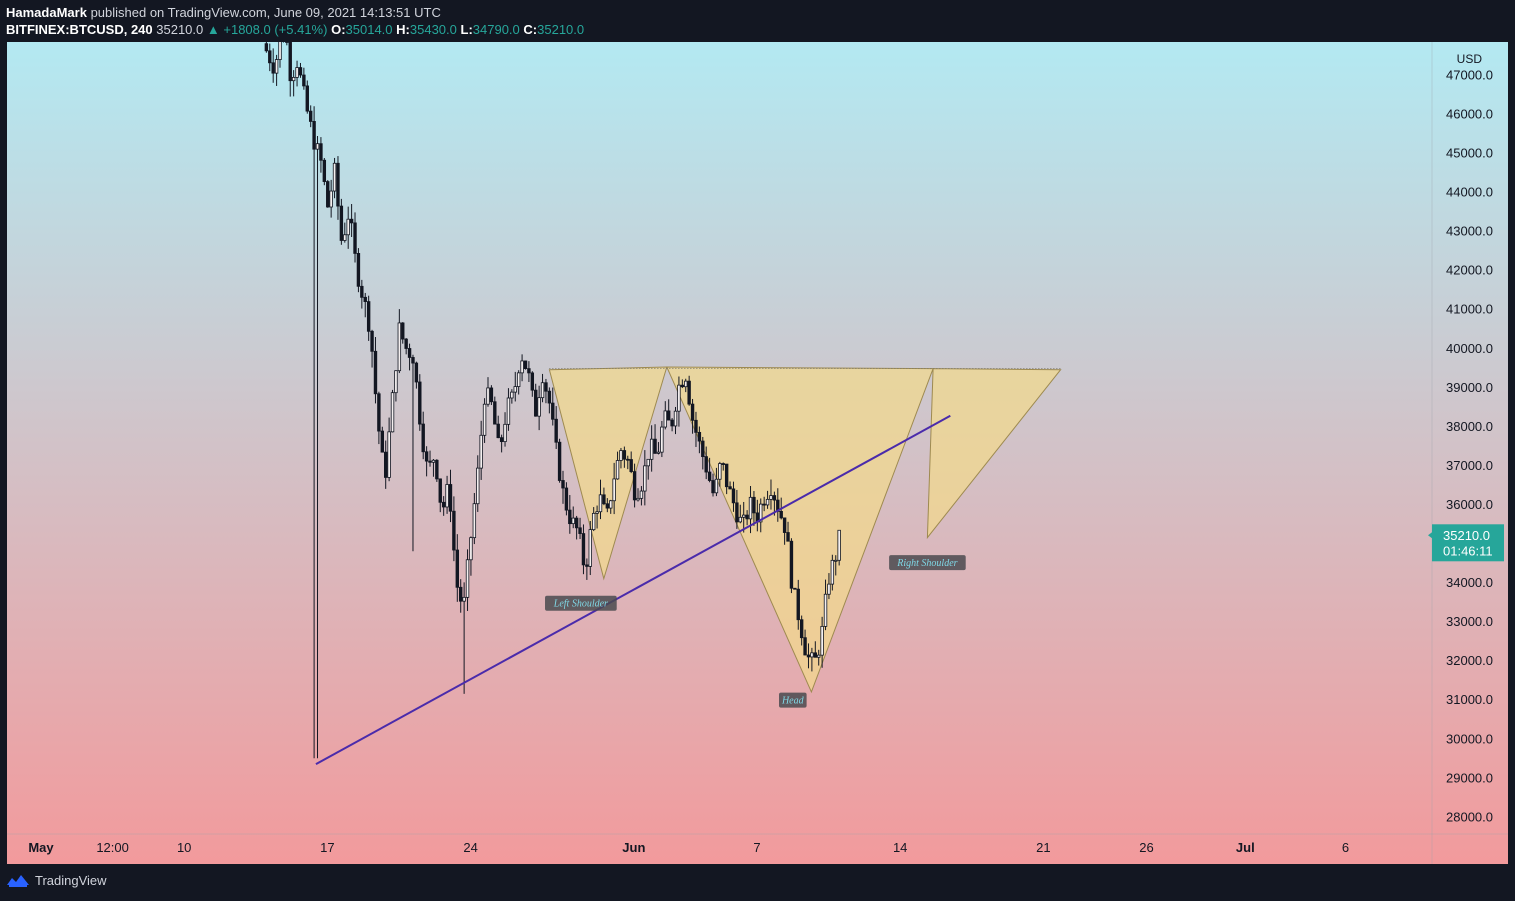  Describe the element at coordinates (581, 603) in the screenshot. I see `pattern-label: Left Shoulder` at that location.